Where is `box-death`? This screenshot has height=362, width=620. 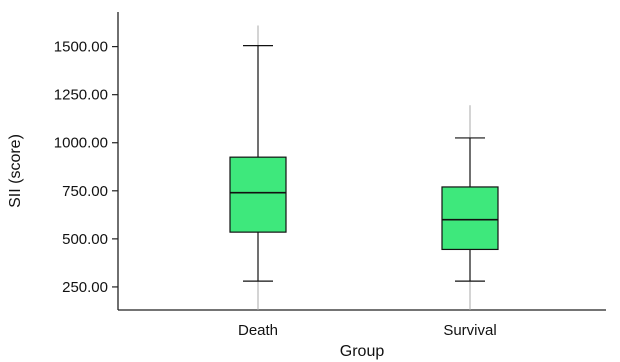 box-death is located at coordinates (258, 167).